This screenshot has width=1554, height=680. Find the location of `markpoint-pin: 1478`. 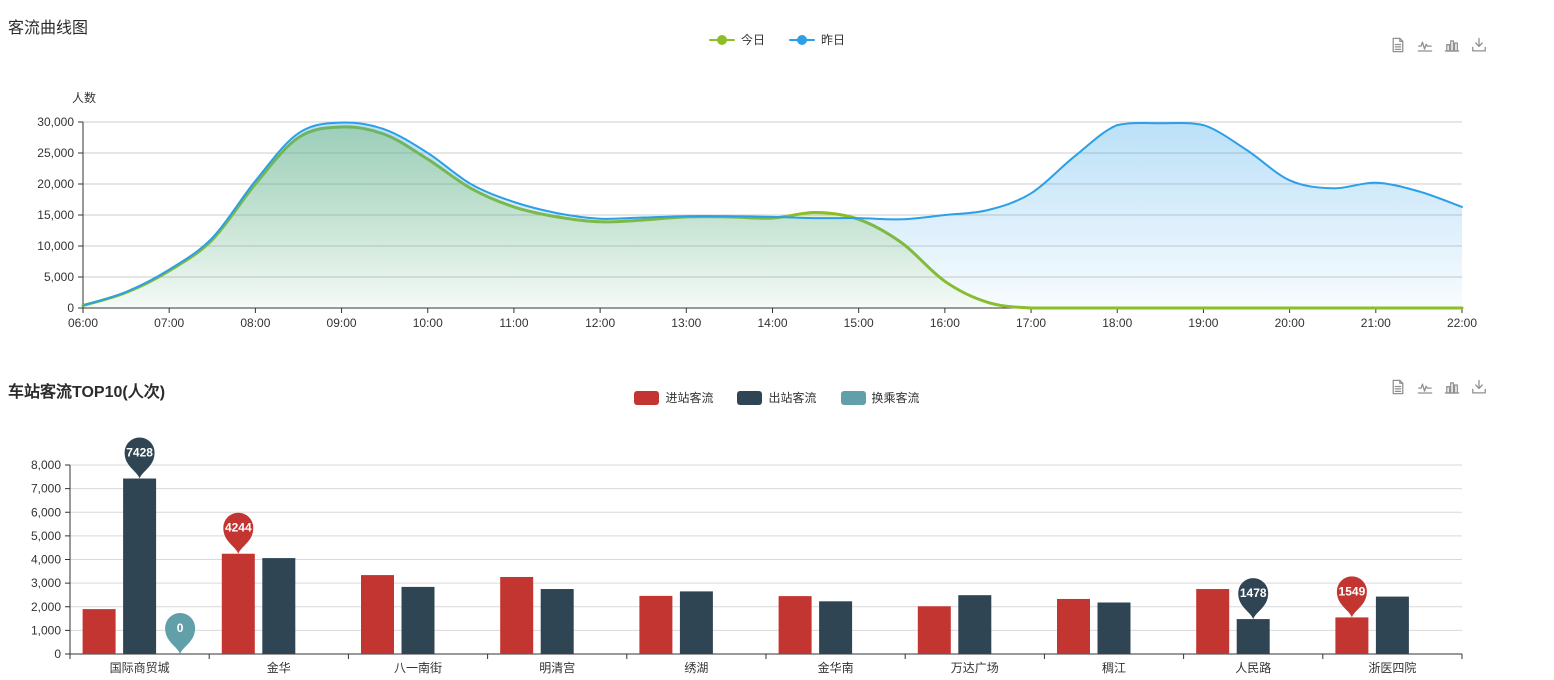

markpoint-pin: 1478 is located at coordinates (1253, 599).